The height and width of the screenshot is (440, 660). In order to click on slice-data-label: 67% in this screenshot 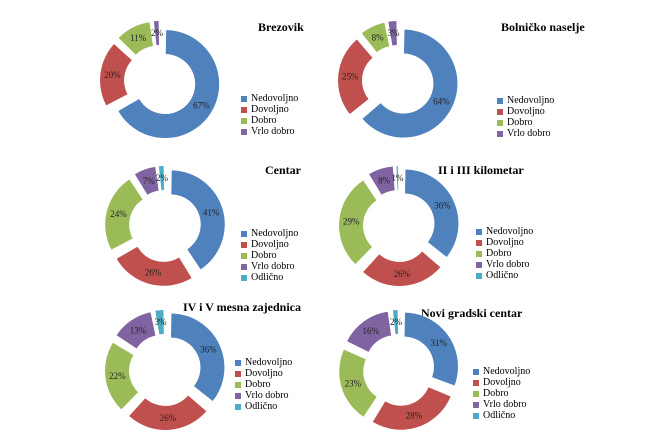, I will do `click(201, 105)`.